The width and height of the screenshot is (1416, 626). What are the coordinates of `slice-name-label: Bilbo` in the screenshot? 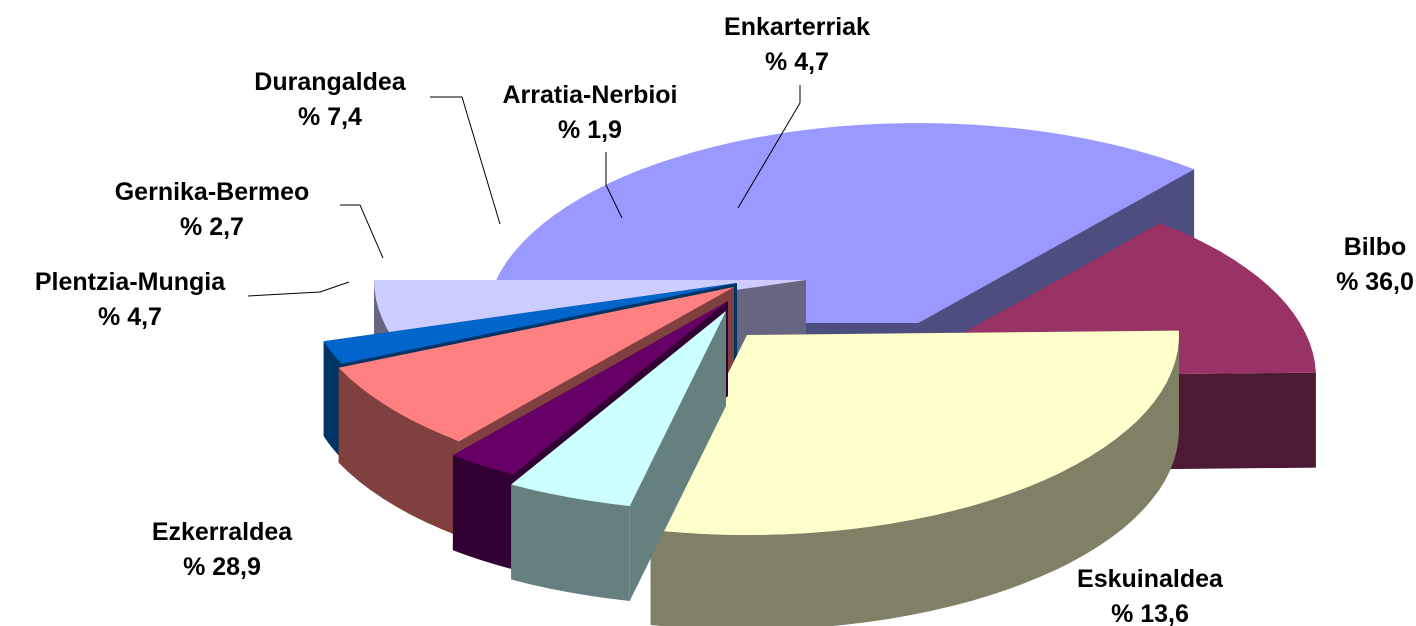 It's located at (1375, 247).